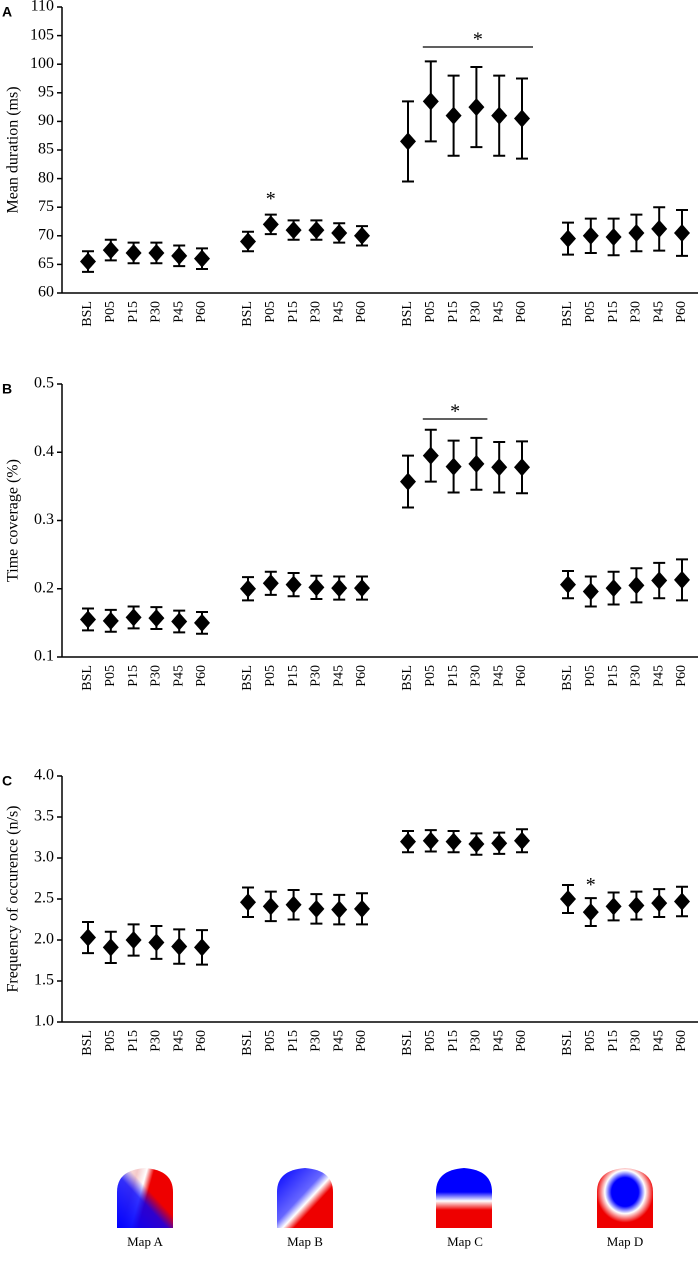  What do you see at coordinates (44, 775) in the screenshot?
I see `y-tick-label: 4.0` at bounding box center [44, 775].